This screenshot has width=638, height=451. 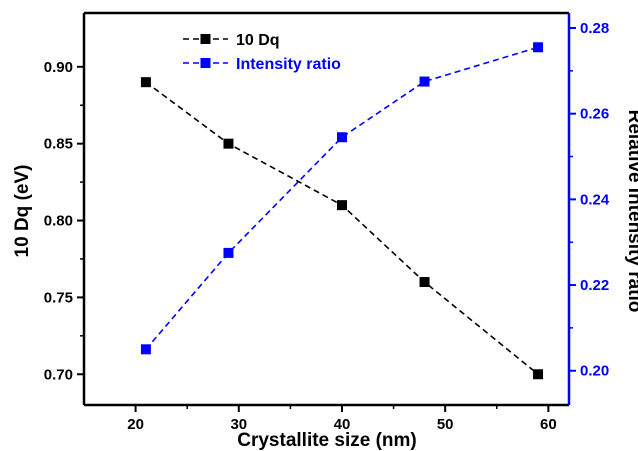 I want to click on x-tick-label: 20, so click(x=135, y=424).